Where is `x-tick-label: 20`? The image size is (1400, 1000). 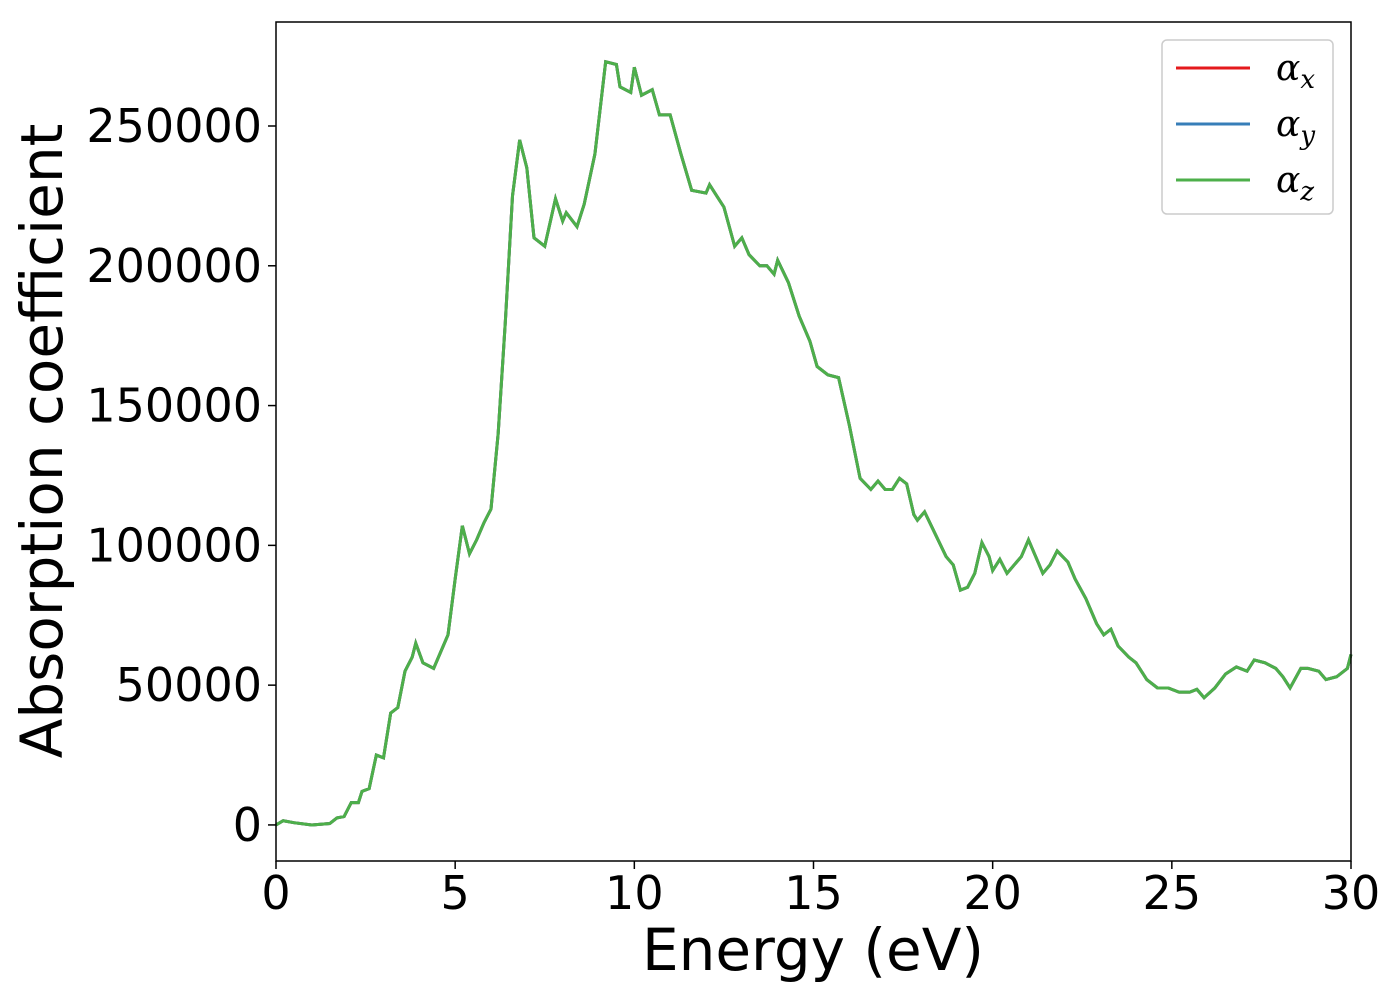
x-tick-label: 20 is located at coordinates (992, 893).